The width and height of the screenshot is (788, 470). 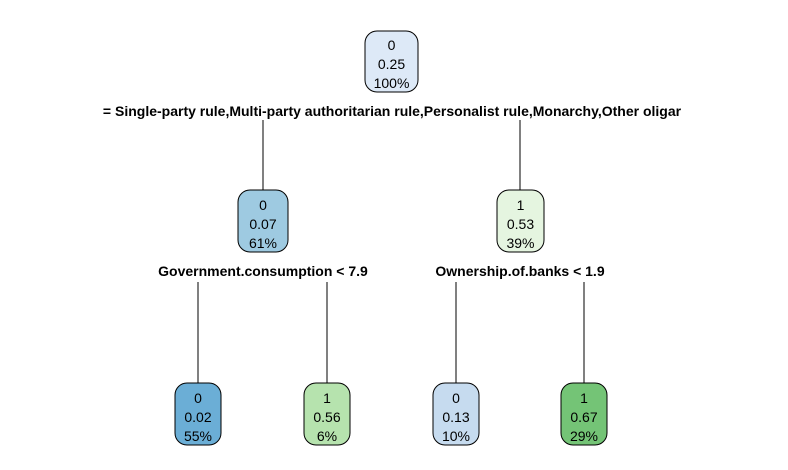 I want to click on tree-leaf-4: 1 0.67 29%, so click(x=584, y=414).